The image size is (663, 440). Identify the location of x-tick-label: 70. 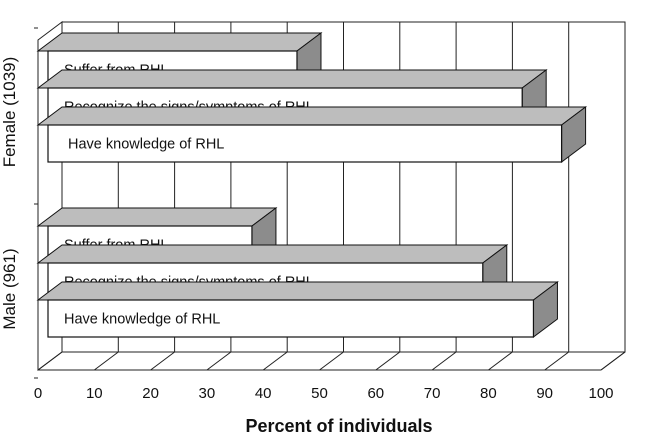
(432, 393).